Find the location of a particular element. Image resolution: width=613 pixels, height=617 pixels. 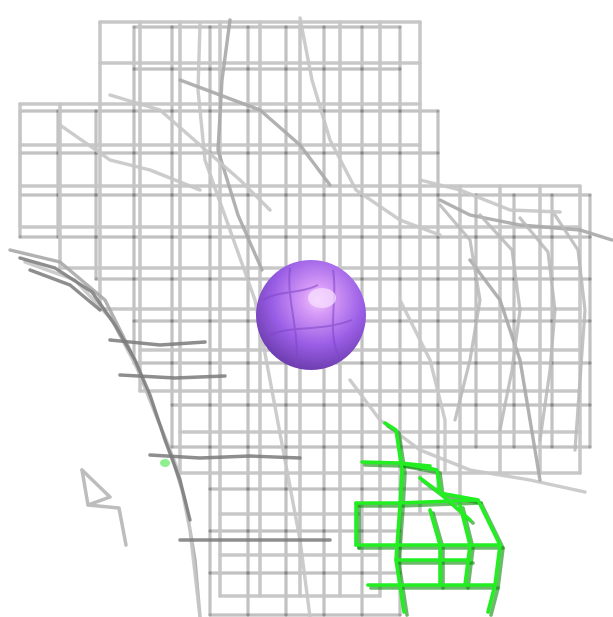

small-gray-mesh-fragment is located at coordinates (104, 507).